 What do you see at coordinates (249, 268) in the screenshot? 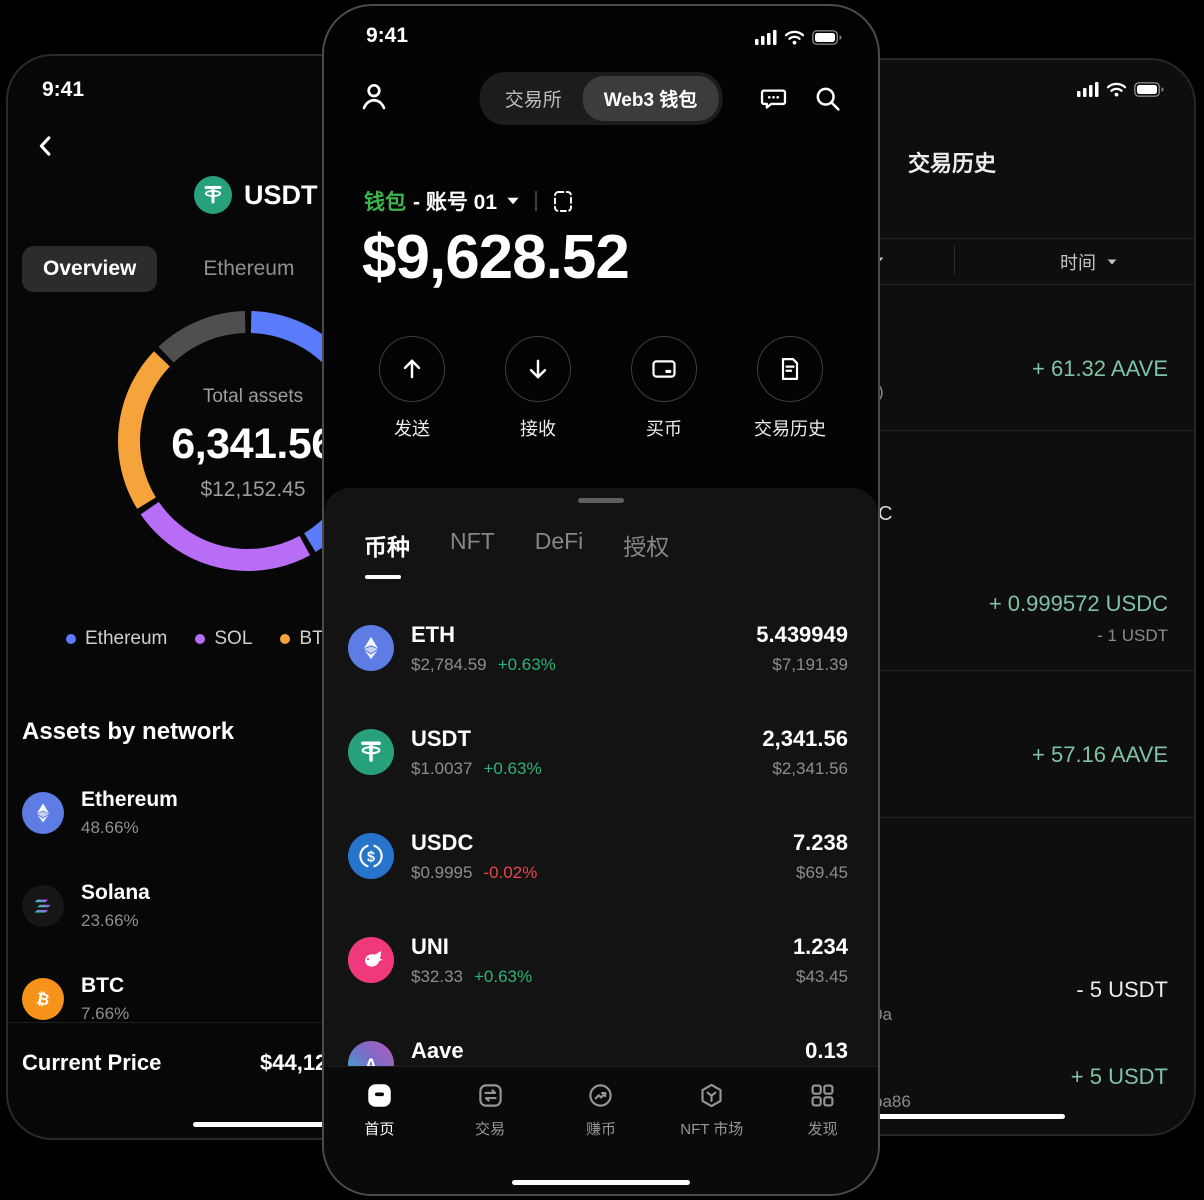
I see `tab-ethereum: Ethereum` at bounding box center [249, 268].